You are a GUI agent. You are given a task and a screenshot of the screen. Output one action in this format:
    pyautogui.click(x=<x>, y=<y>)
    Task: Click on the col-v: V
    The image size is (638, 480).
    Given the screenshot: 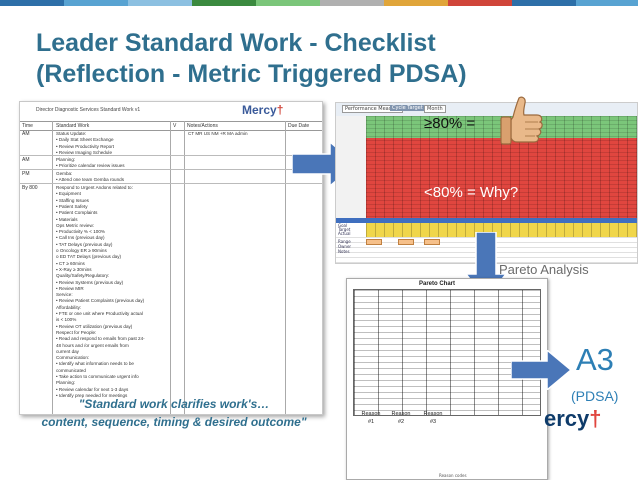 What is the action you would take?
    pyautogui.click(x=175, y=126)
    